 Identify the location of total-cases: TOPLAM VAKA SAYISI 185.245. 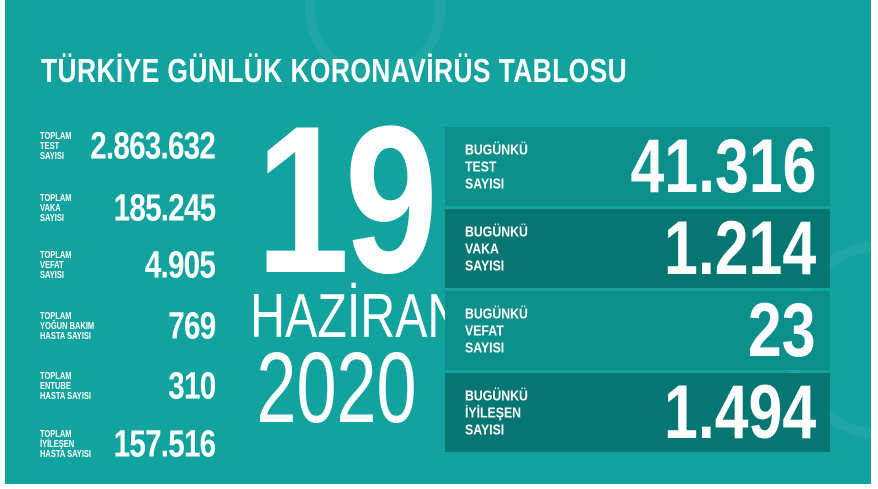
(128, 209).